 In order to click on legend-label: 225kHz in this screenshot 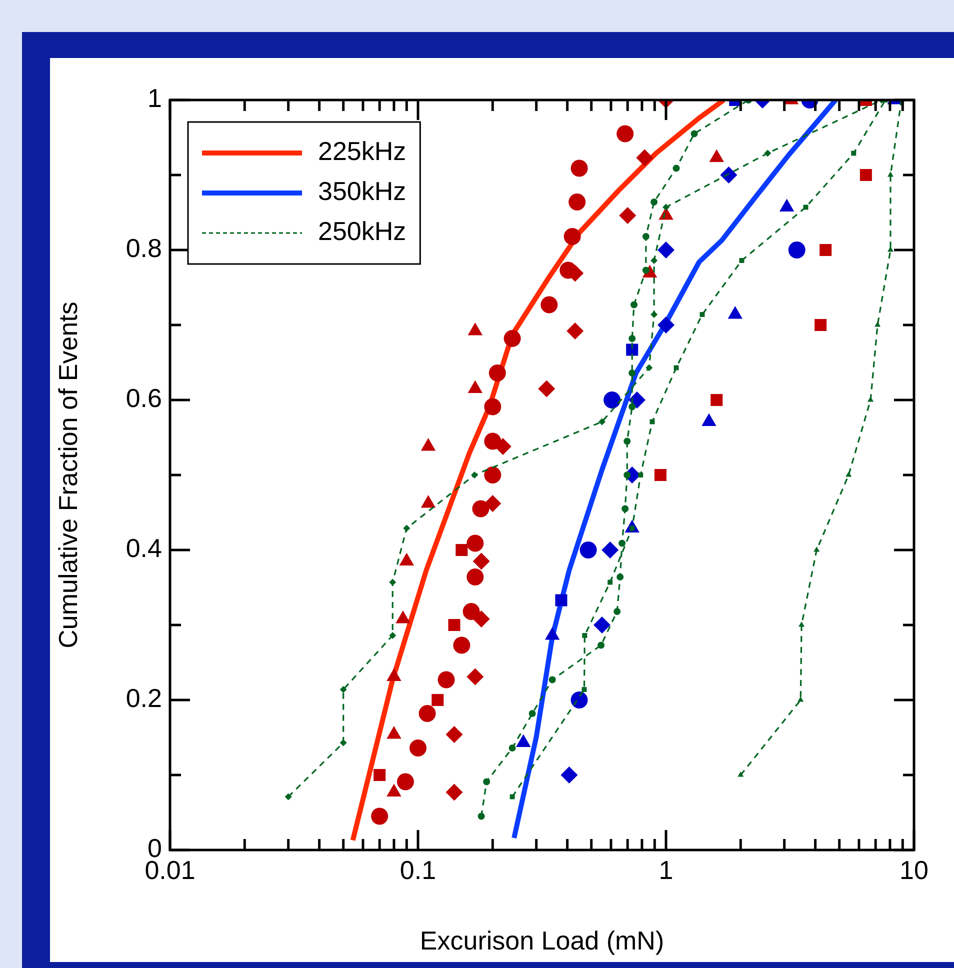, I will do `click(362, 151)`.